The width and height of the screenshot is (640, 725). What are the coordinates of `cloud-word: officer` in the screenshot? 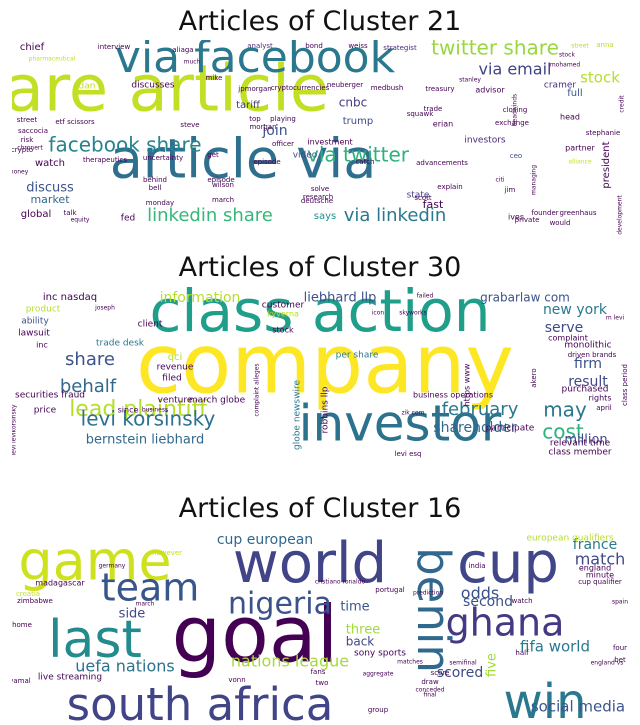 It's located at (283, 144).